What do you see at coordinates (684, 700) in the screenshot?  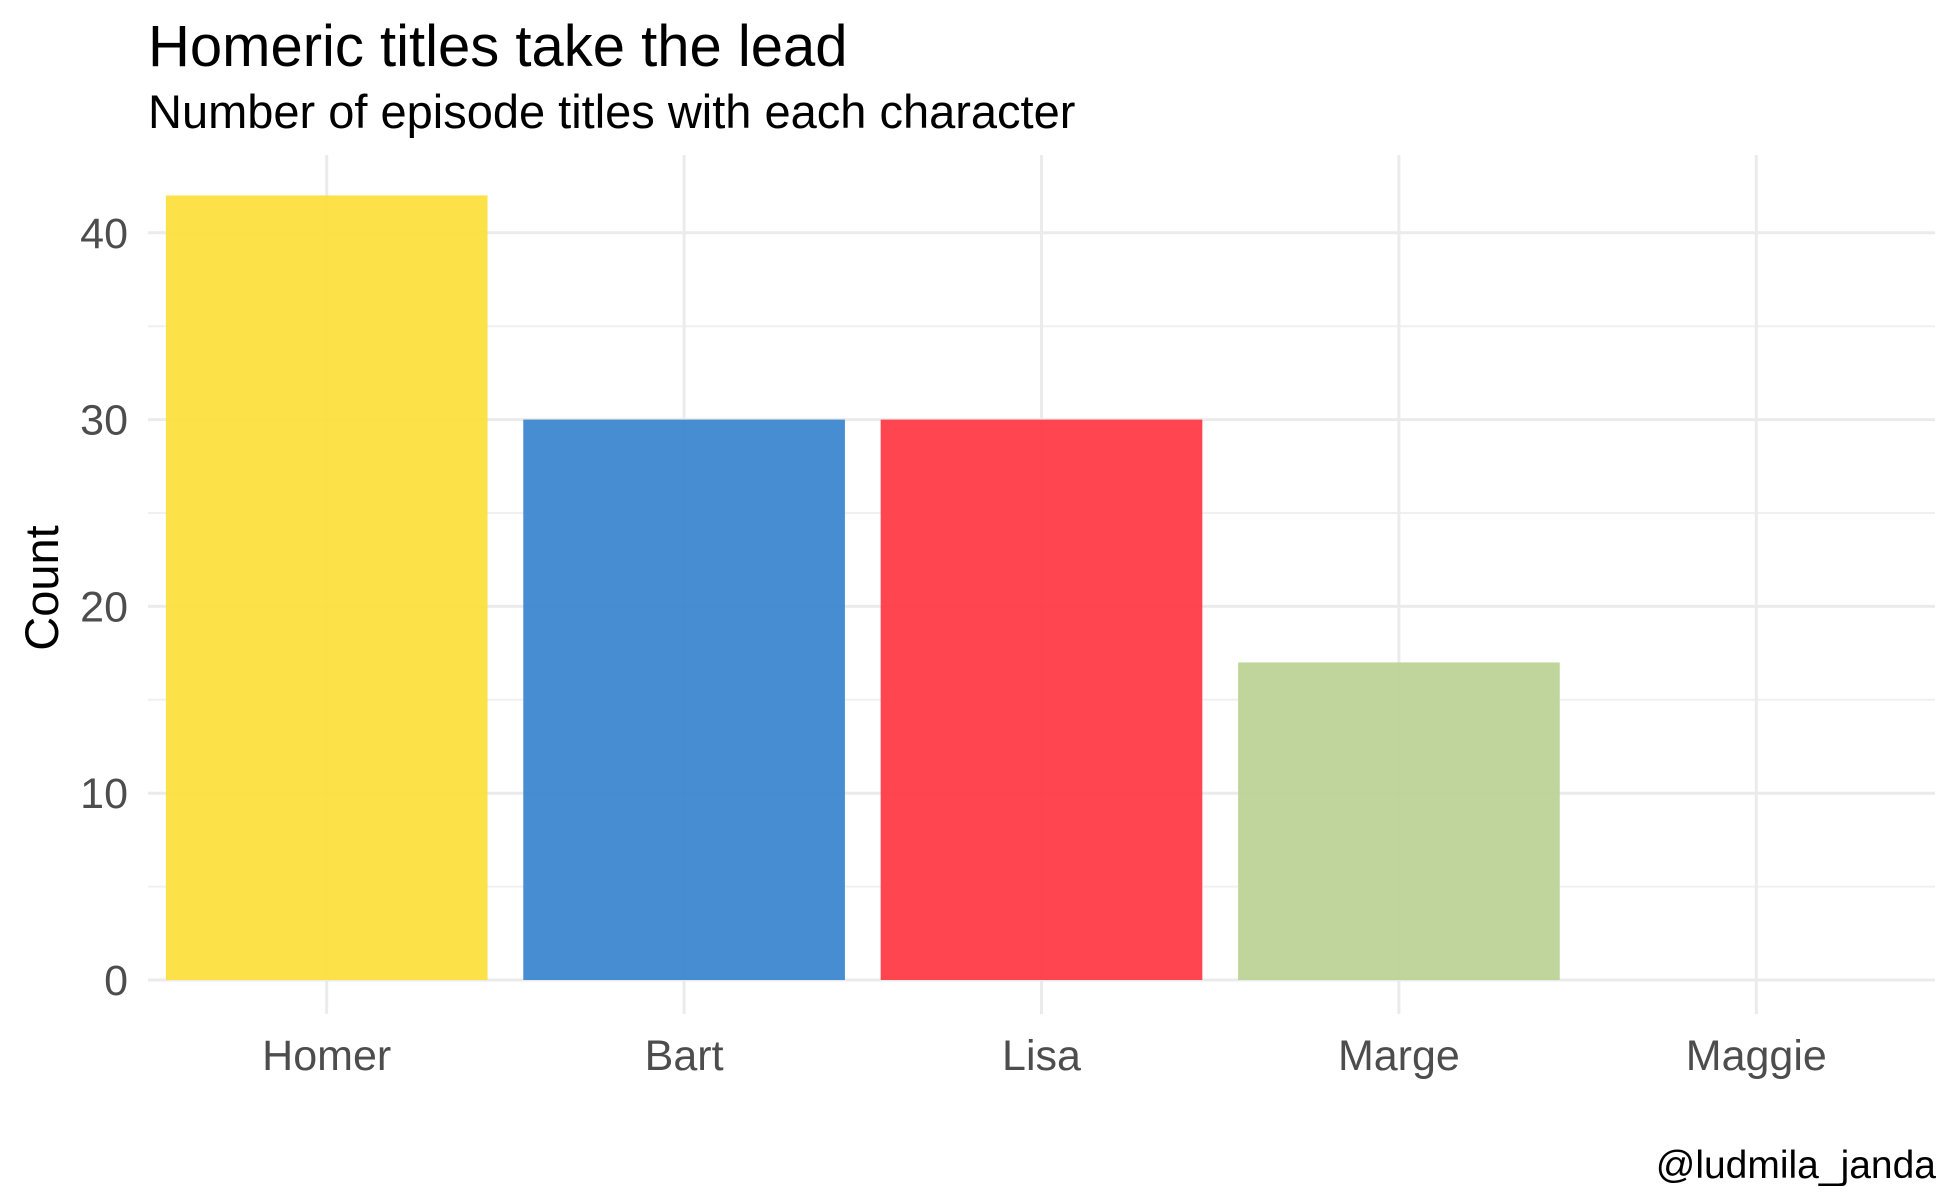 I see `bar-bart` at bounding box center [684, 700].